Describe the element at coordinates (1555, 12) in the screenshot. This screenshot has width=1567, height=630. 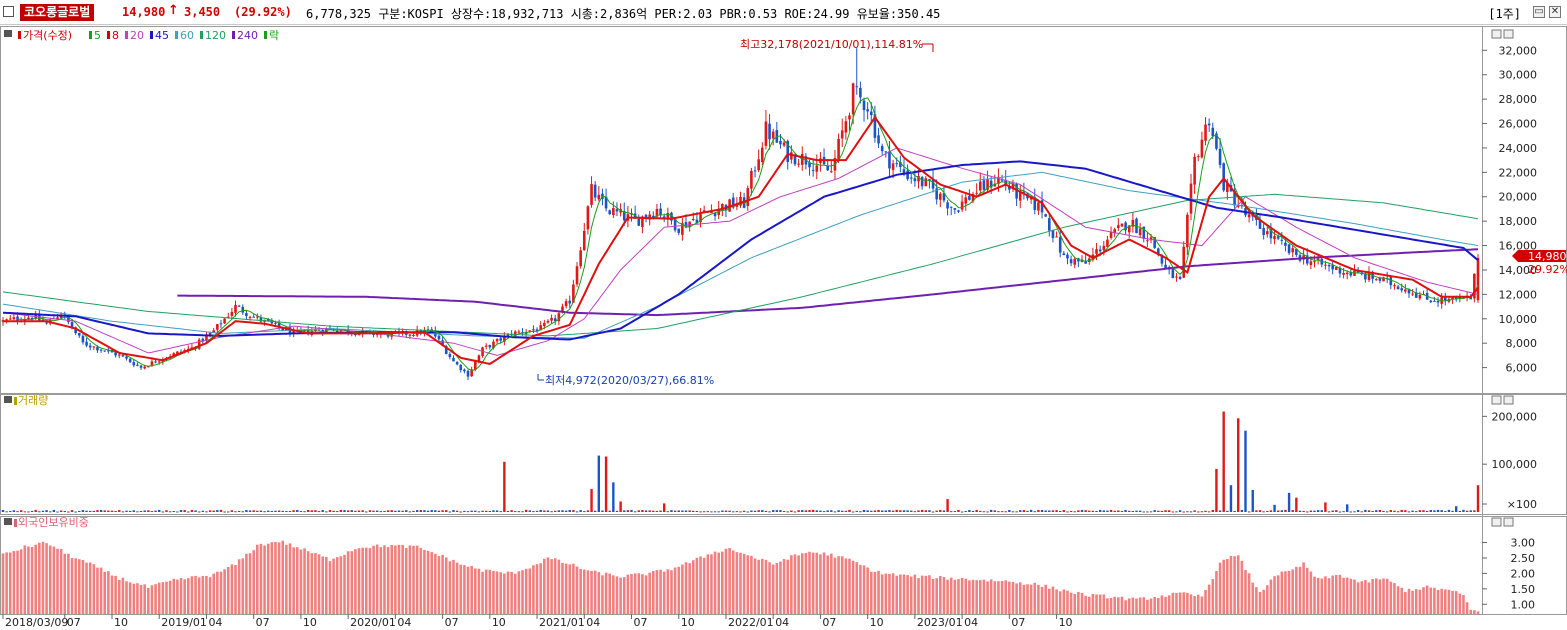
I see `close-icon: ✕` at that location.